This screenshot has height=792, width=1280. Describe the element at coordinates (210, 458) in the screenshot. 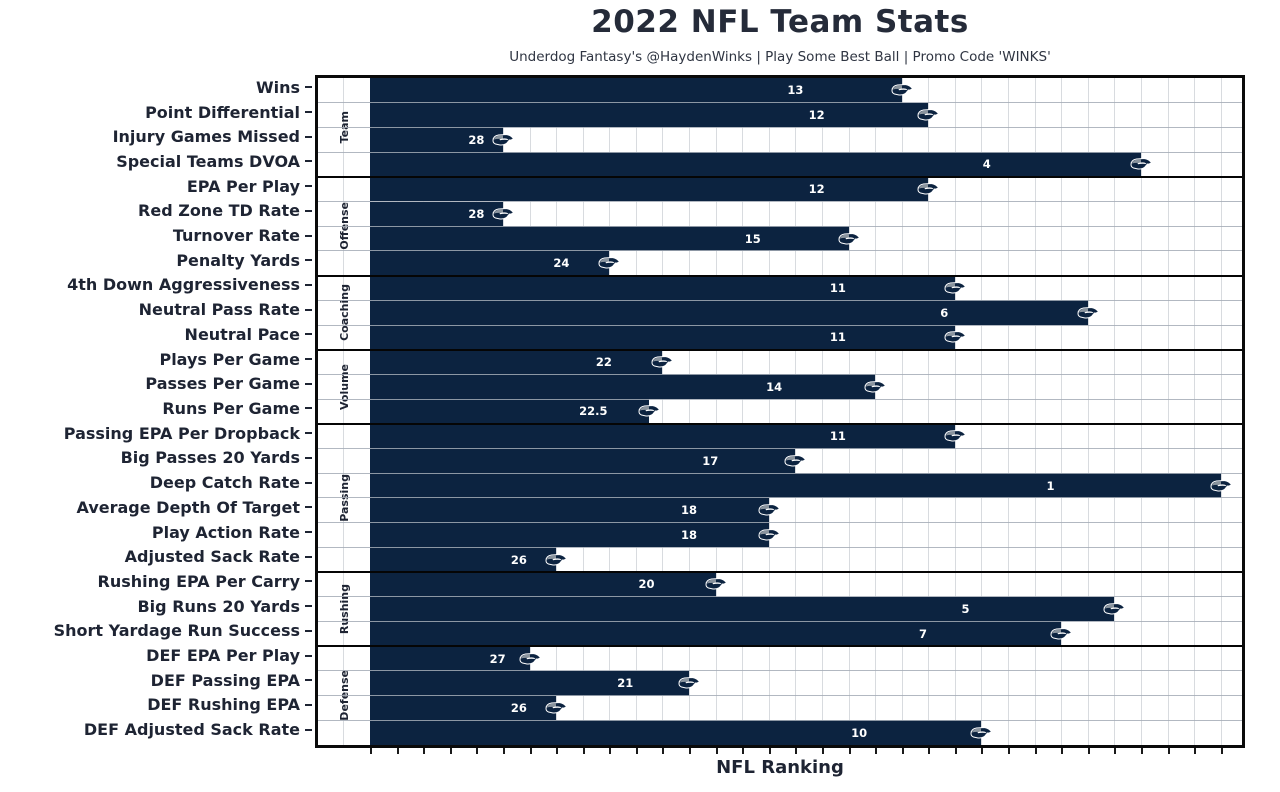

I see `row-label-text: Big Passes 20 Yards` at that location.